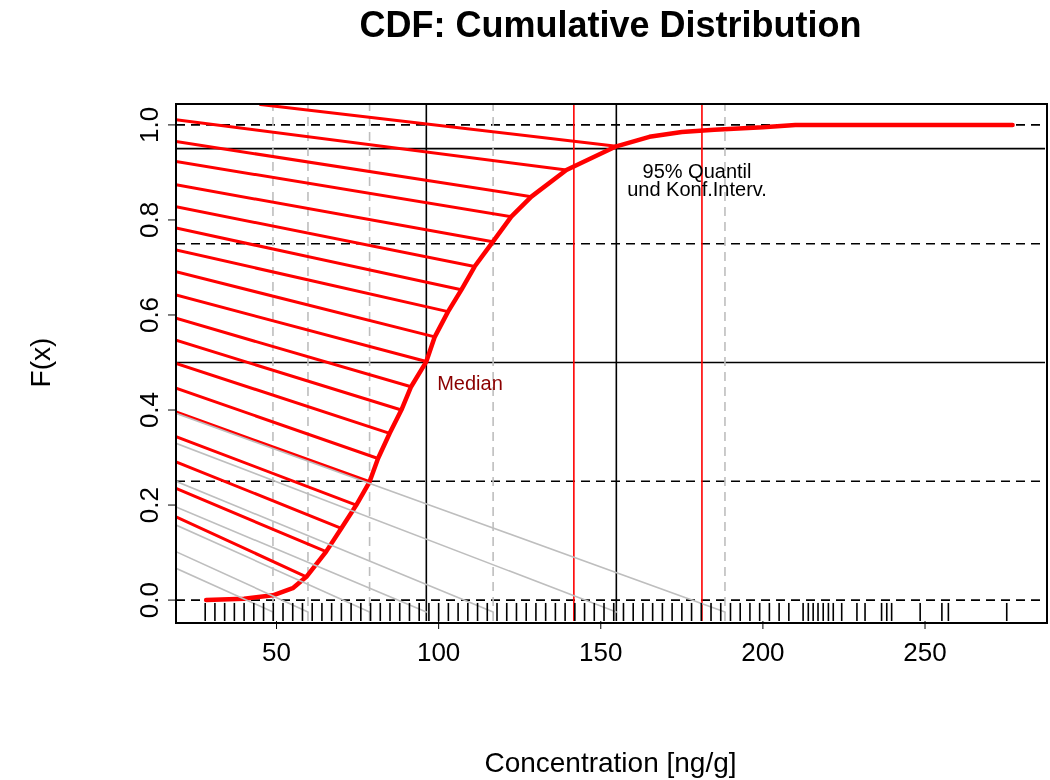 The height and width of the screenshot is (780, 1050). Describe the element at coordinates (610, 762) in the screenshot. I see `x-axis-title: Concentration [ng/g]` at that location.